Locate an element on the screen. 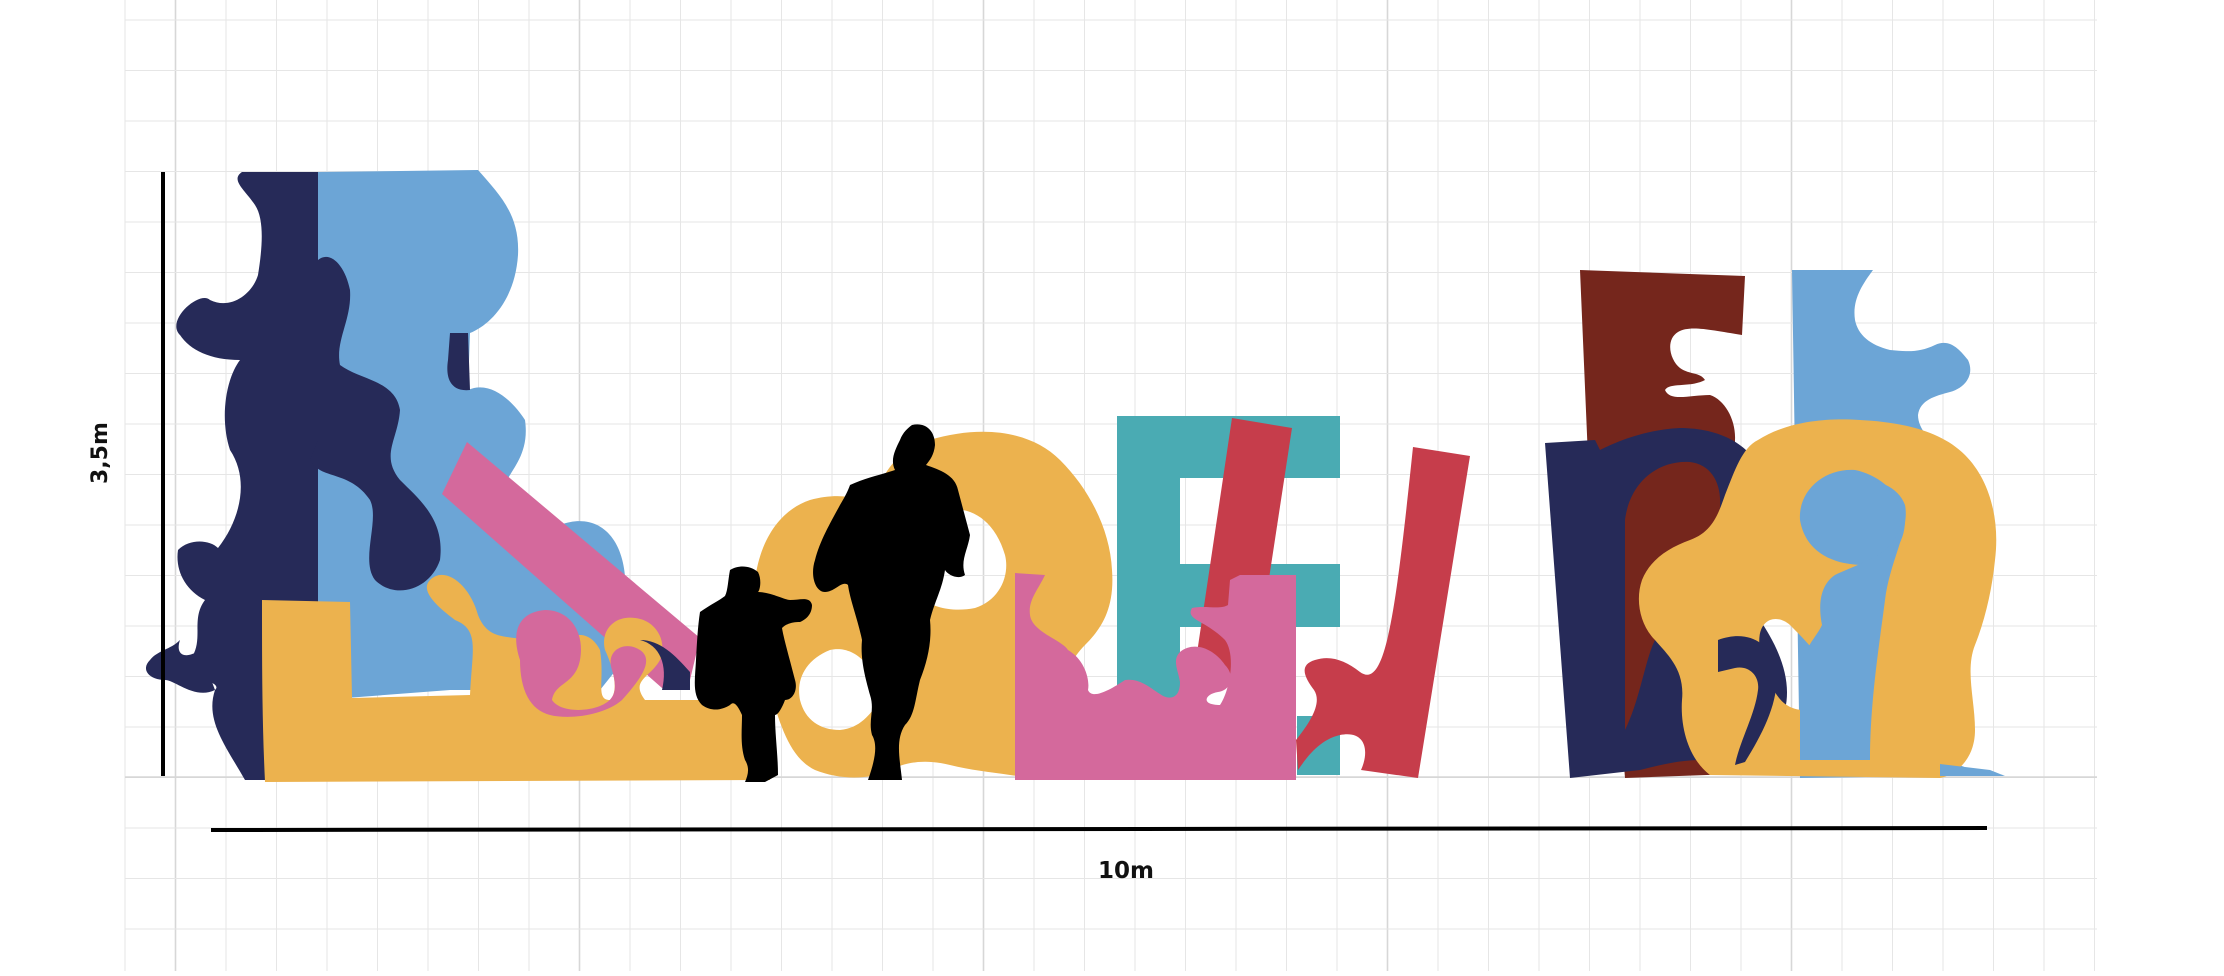 This screenshot has height=976, width=2224. blue-inner-column is located at coordinates (1853, 618).